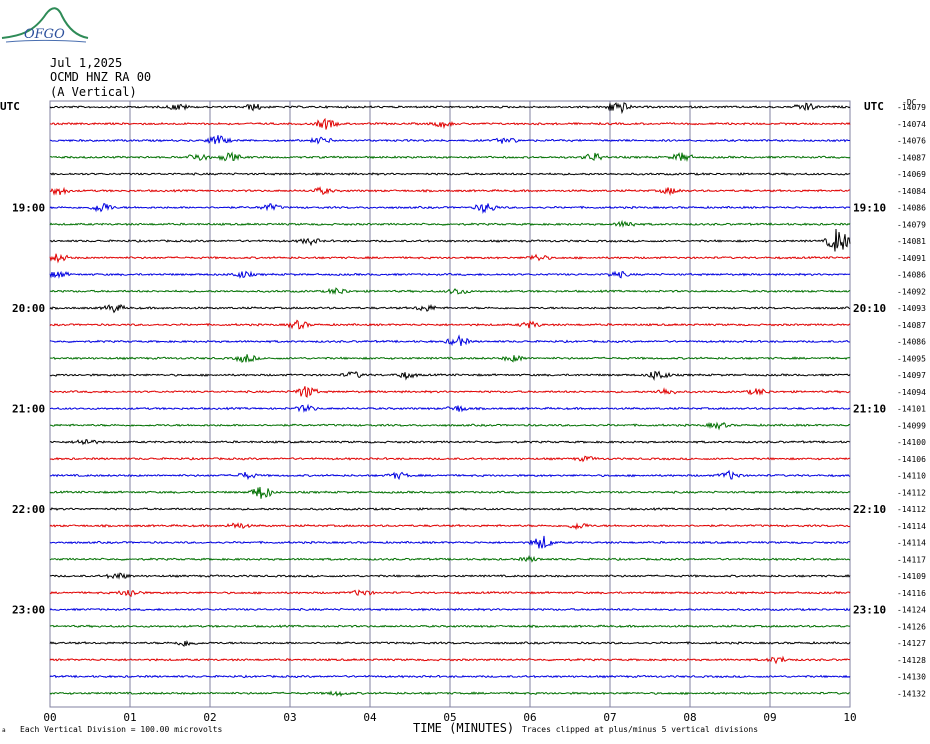 The image size is (930, 744). Describe the element at coordinates (609, 717) in the screenshot. I see `x-tick-label: 07` at that location.